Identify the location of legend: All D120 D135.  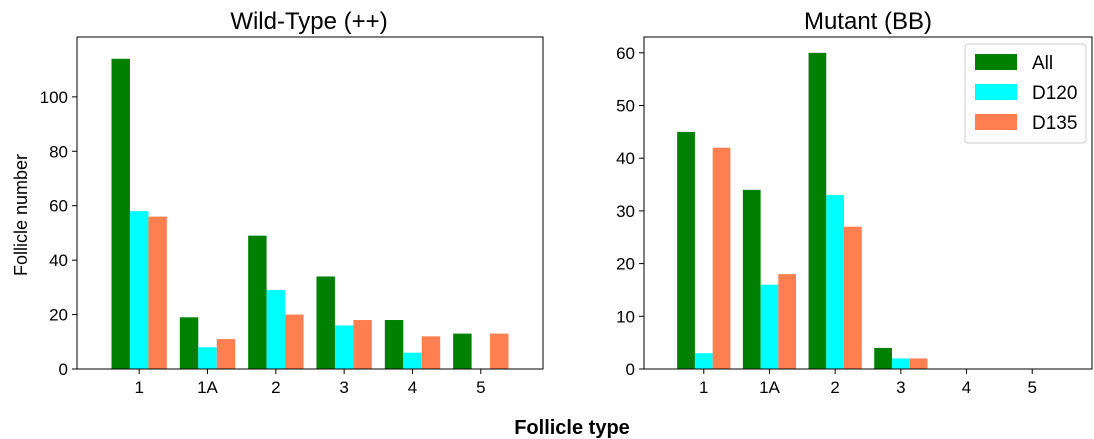
(1025, 93).